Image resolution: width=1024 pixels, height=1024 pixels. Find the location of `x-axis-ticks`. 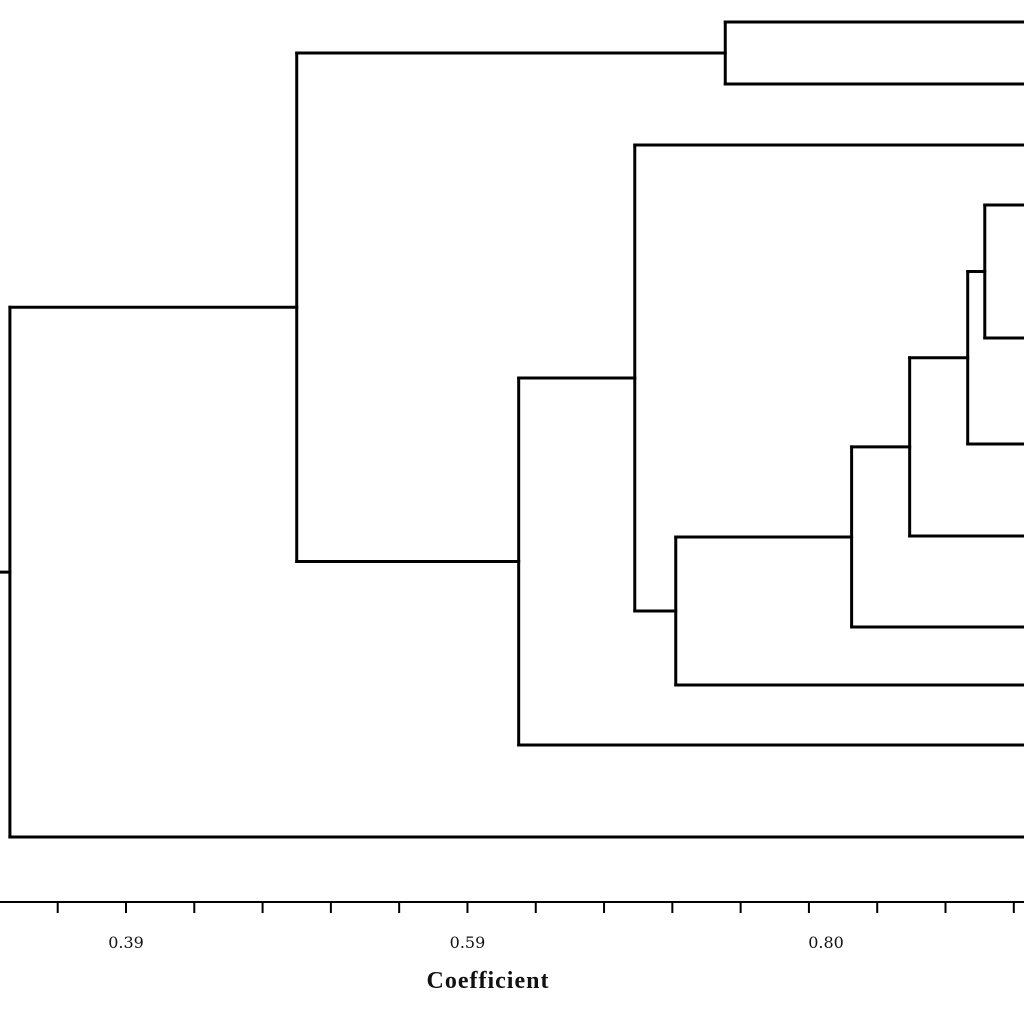

x-axis-ticks is located at coordinates (535, 907).